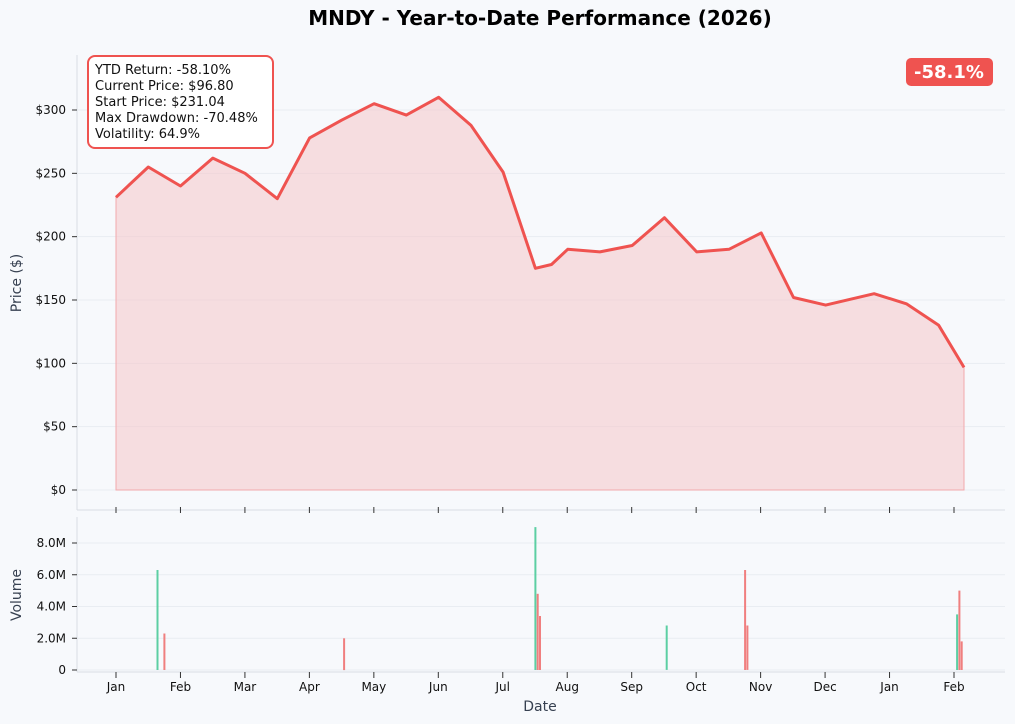  What do you see at coordinates (17, 595) in the screenshot?
I see `volume-y-axis-label: Volume` at bounding box center [17, 595].